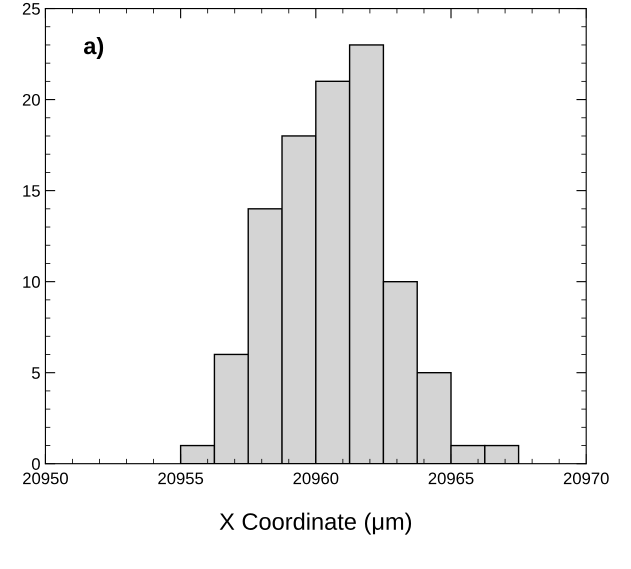  Describe the element at coordinates (45, 478) in the screenshot. I see `x-tick-label: 20950` at that location.